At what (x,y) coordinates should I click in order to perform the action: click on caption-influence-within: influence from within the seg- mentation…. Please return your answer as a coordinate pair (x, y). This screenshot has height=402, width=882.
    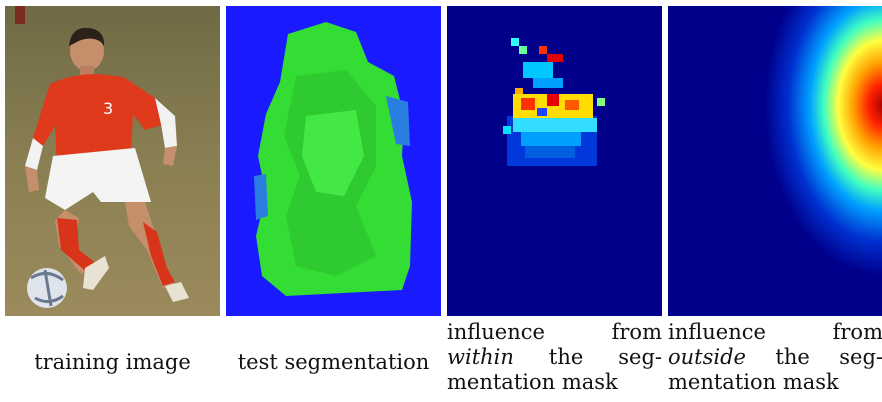
    Looking at the image, I should click on (554, 357).